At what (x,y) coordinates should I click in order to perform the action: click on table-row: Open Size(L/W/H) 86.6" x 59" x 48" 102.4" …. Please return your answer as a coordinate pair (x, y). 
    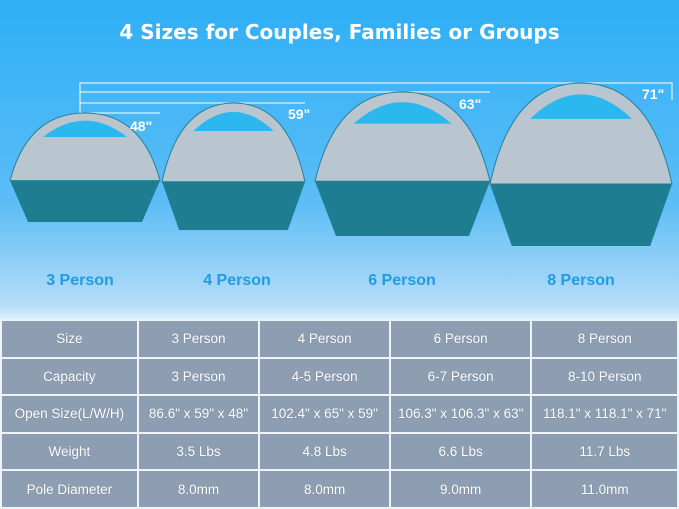
    Looking at the image, I should click on (339, 414).